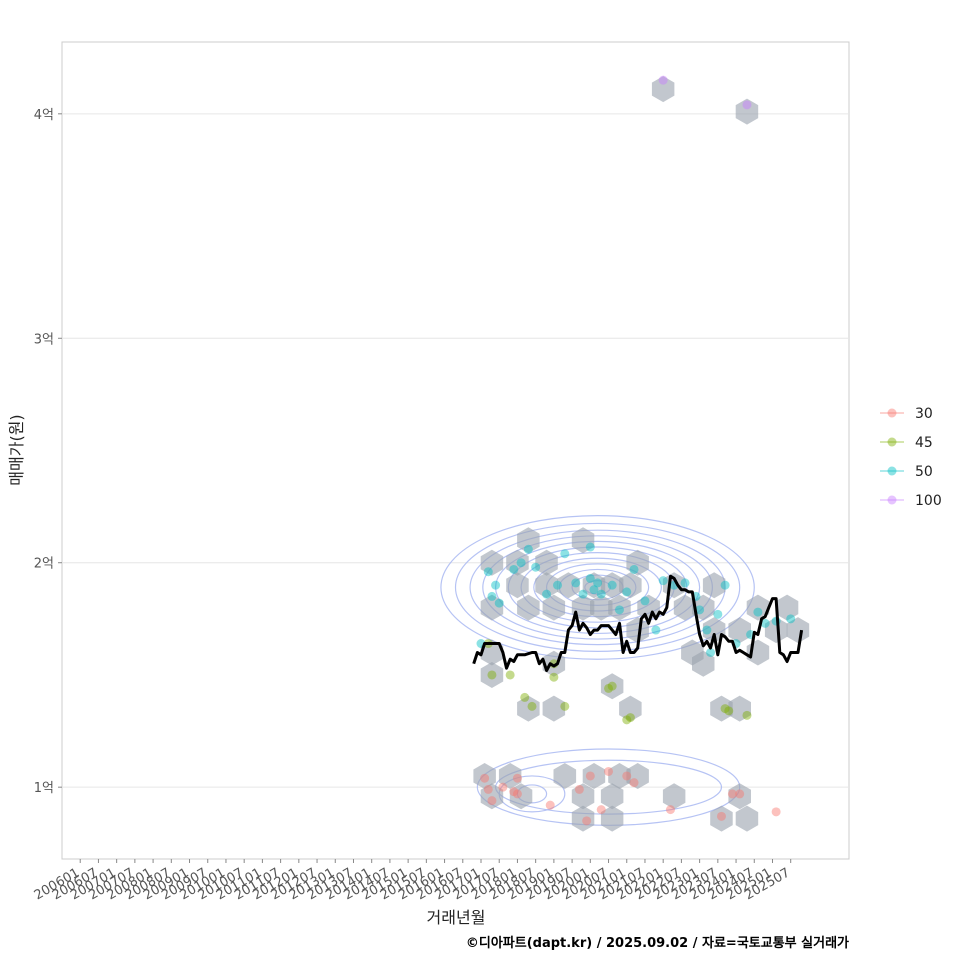 This screenshot has width=960, height=960. I want to click on legend-item-45: 45, so click(906, 443).